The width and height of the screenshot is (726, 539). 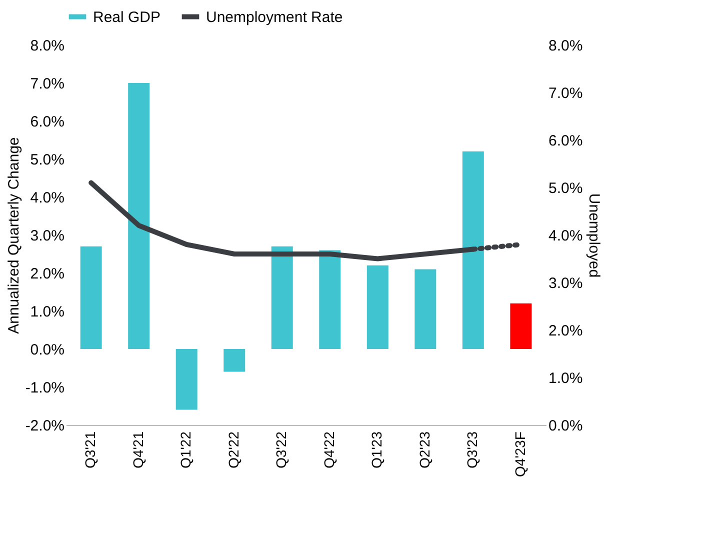 What do you see at coordinates (186, 449) in the screenshot?
I see `x-tick-label: Q1'22` at bounding box center [186, 449].